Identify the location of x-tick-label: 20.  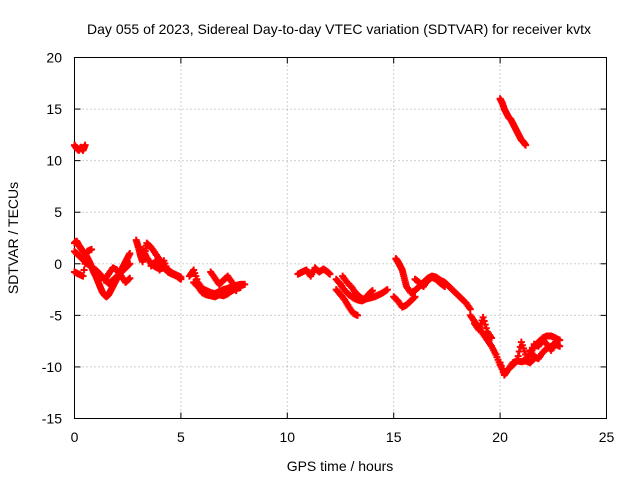
(500, 437).